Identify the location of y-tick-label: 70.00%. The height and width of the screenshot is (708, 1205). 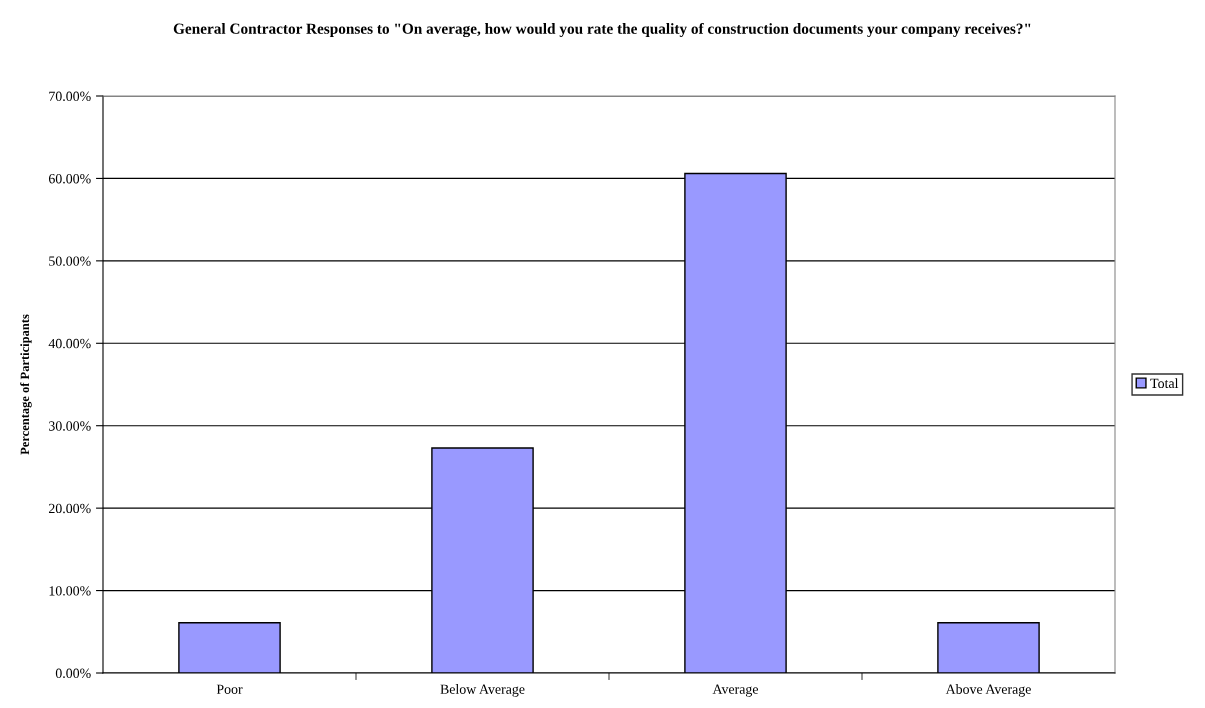
(70, 96).